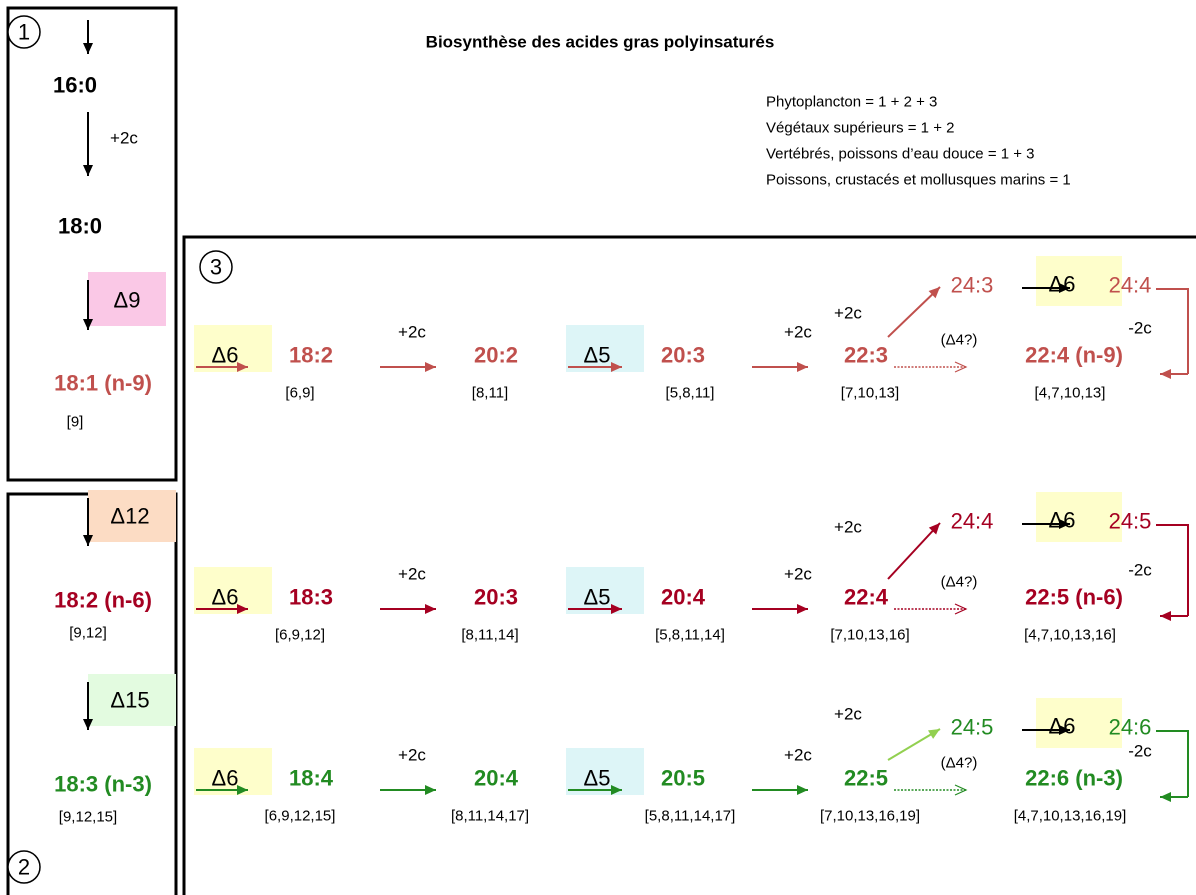 The width and height of the screenshot is (1196, 895). Describe the element at coordinates (103, 784) in the screenshot. I see `label: 18:3 (n-3)` at that location.